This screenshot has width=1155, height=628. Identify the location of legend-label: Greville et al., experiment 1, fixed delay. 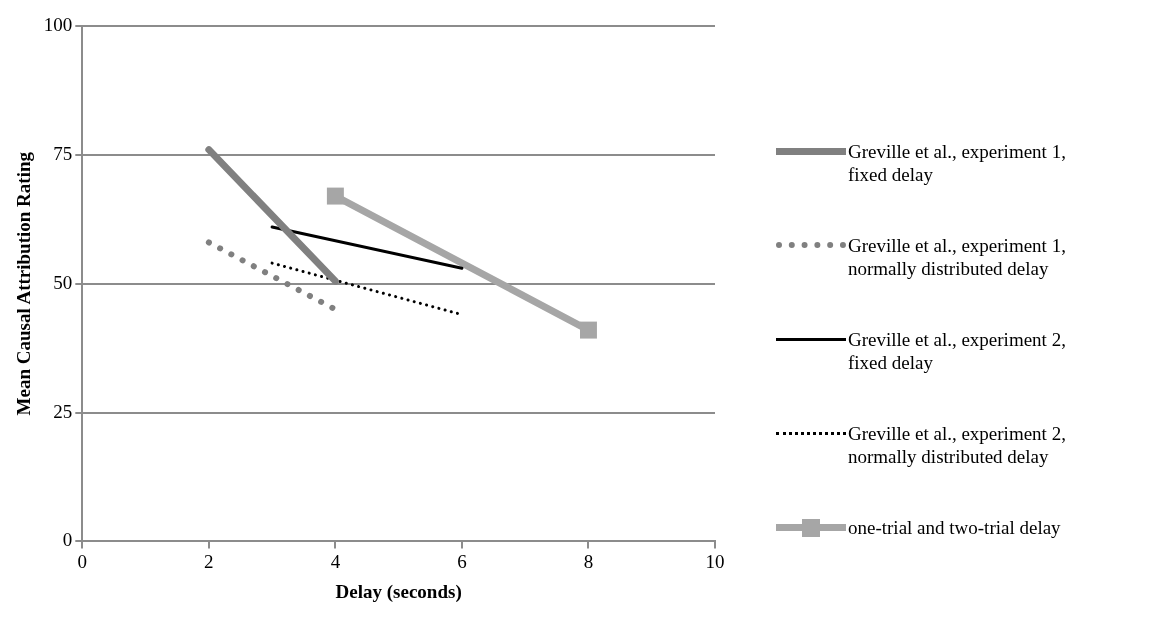
(957, 163).